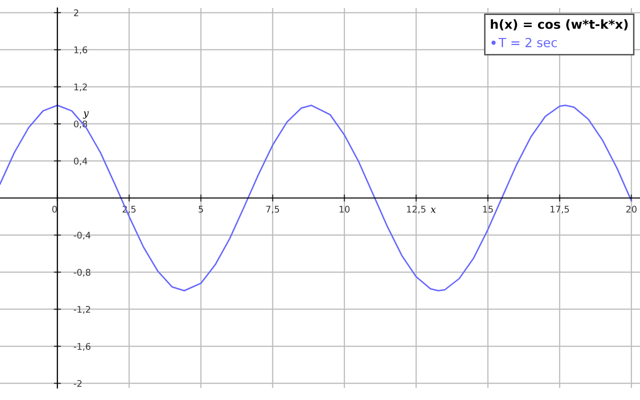 Image resolution: width=640 pixels, height=400 pixels. I want to click on x-tick-label: 15, so click(488, 209).